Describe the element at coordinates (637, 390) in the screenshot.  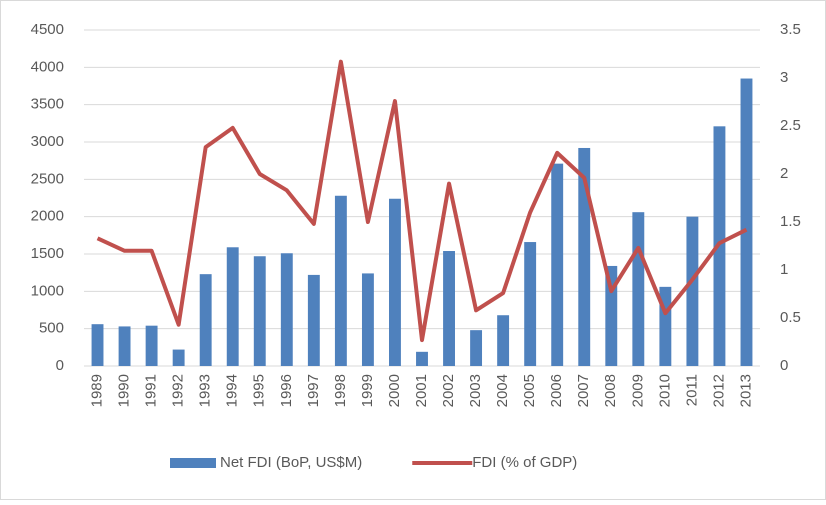
I see `x-tick-label: 2009` at that location.